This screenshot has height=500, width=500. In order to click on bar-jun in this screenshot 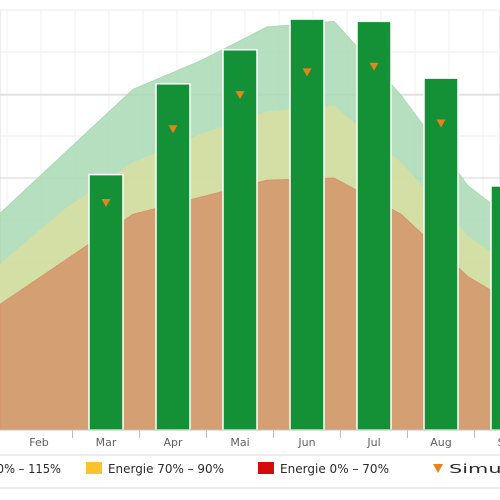, I will do `click(307, 224)`.